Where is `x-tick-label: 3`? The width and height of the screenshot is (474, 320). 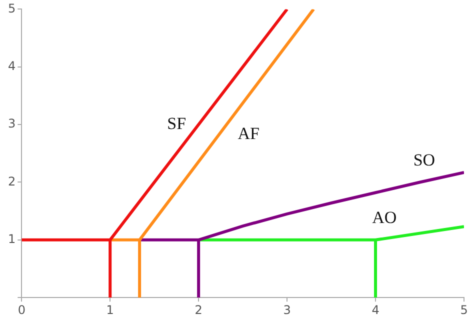 x-tick-label: 3 is located at coordinates (287, 309).